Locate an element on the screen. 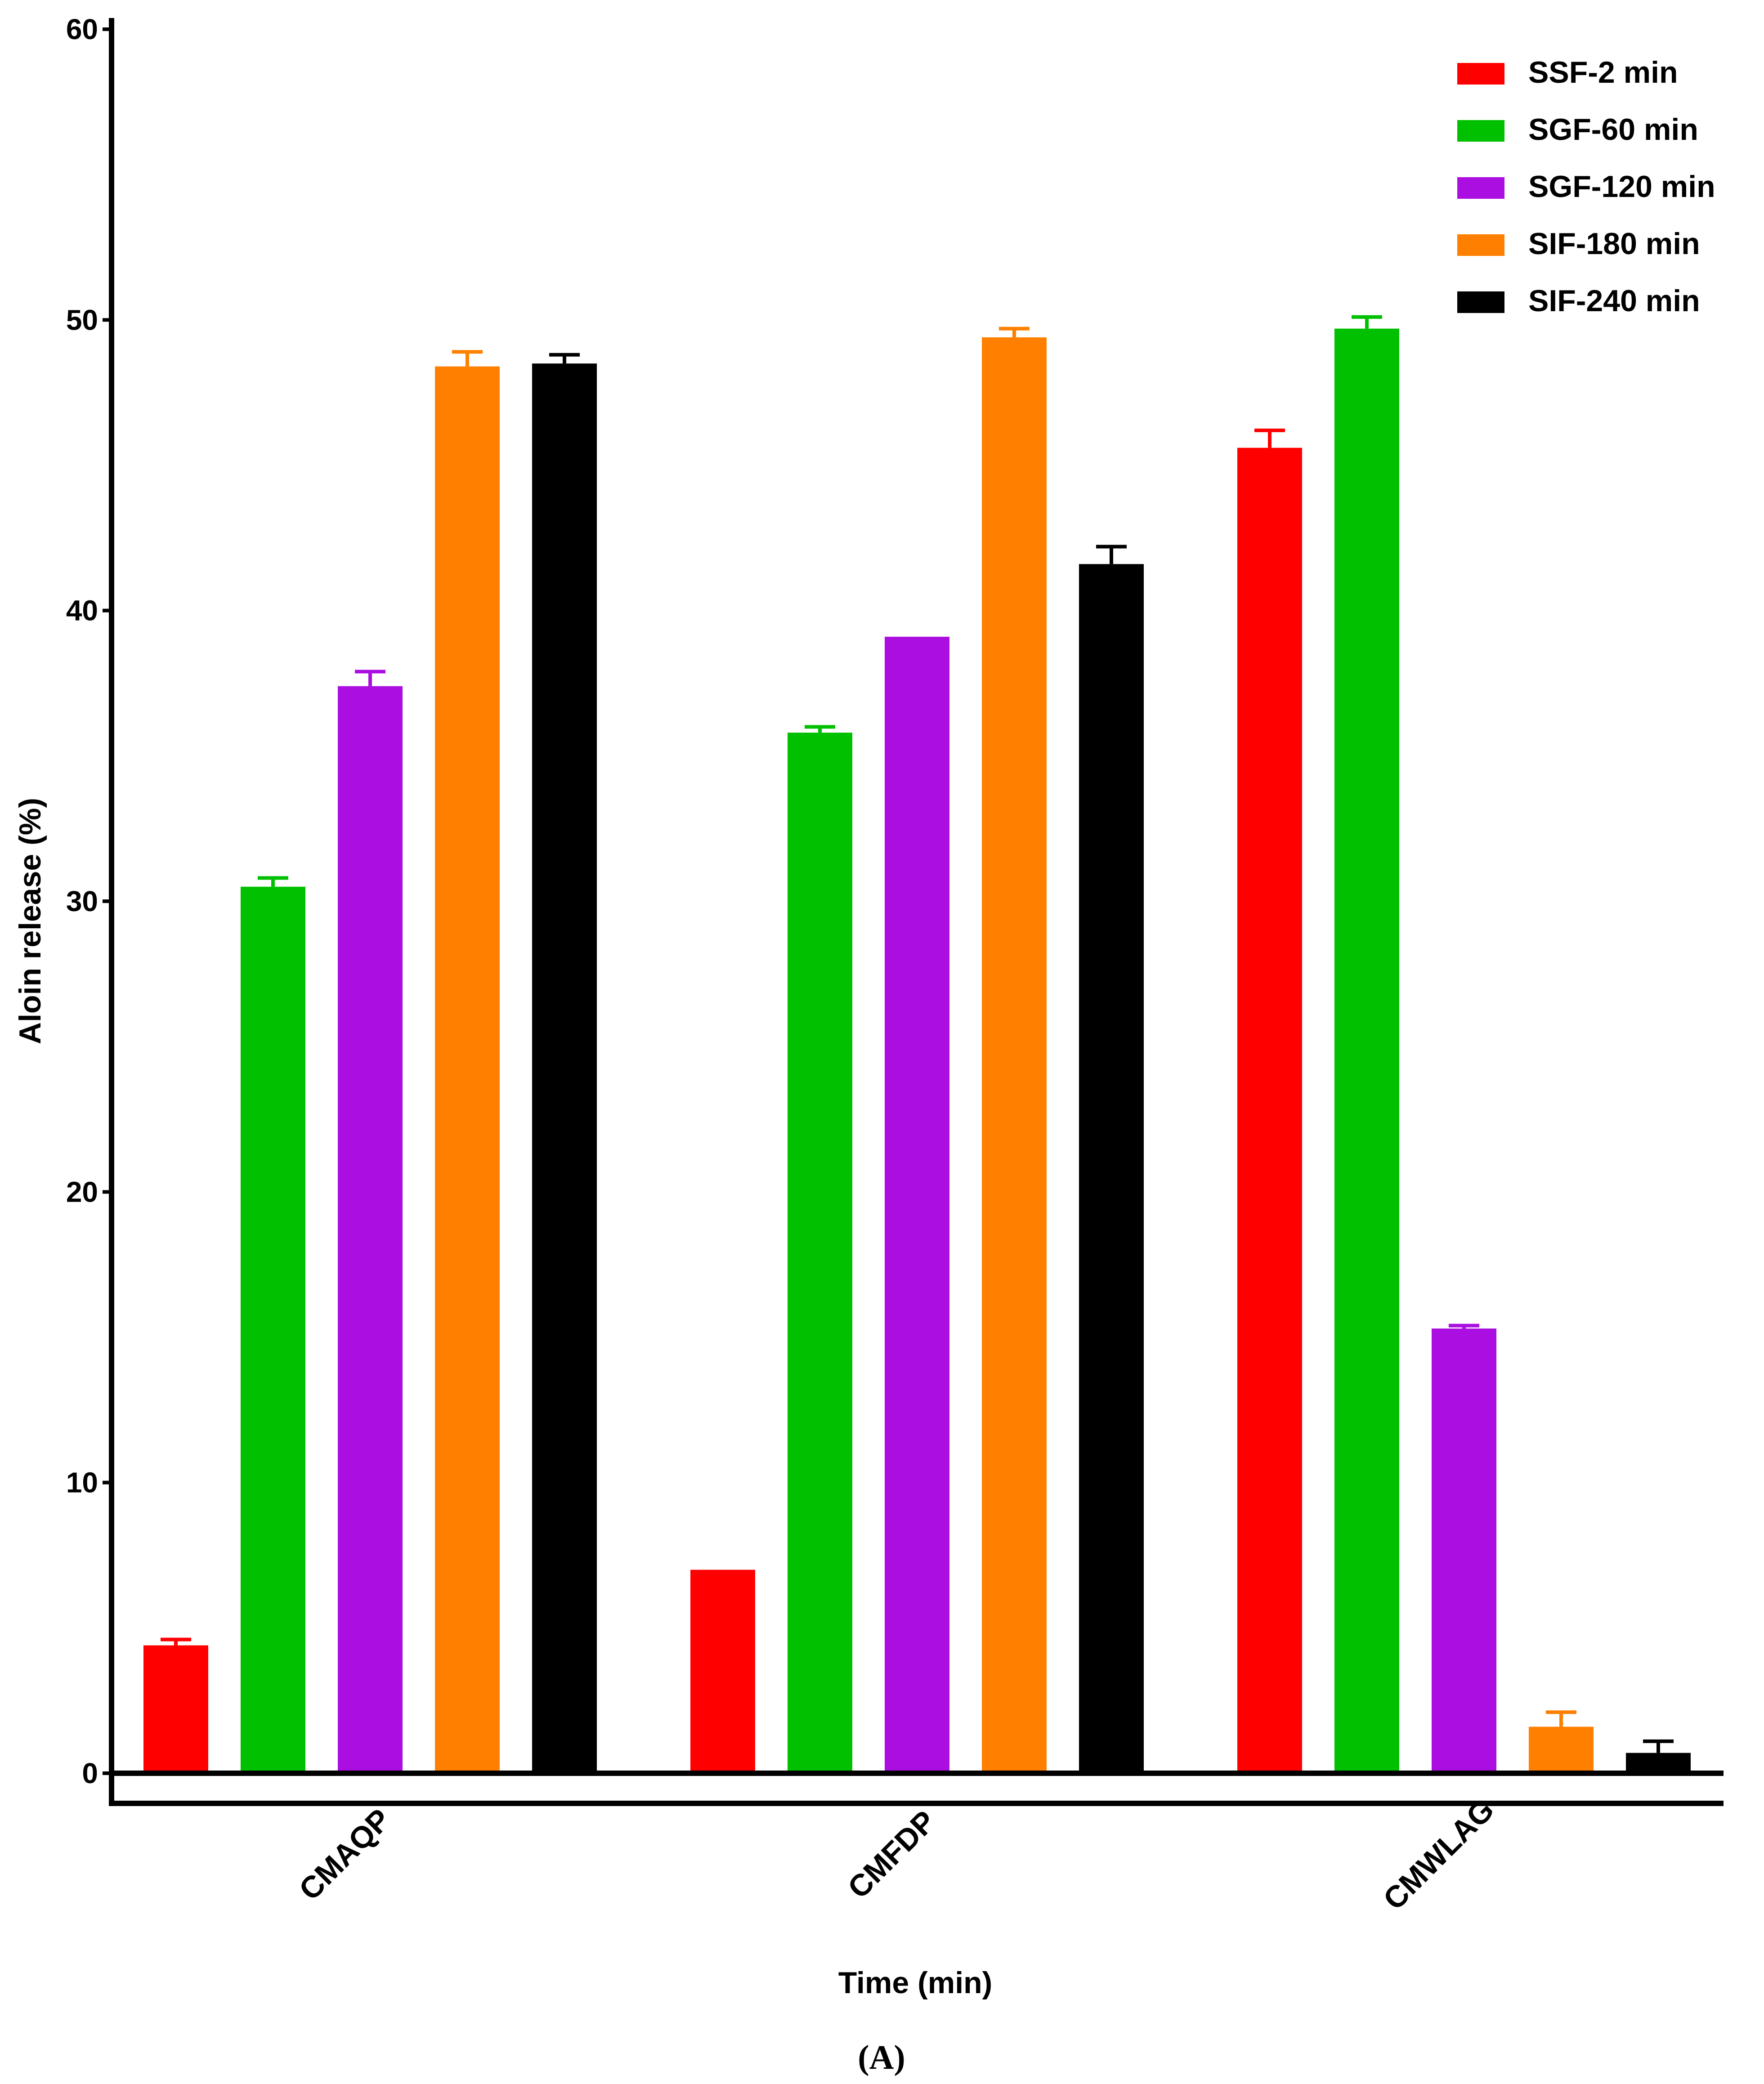 This screenshot has width=1764, height=2084. y-tick-label: 60 is located at coordinates (82, 29).